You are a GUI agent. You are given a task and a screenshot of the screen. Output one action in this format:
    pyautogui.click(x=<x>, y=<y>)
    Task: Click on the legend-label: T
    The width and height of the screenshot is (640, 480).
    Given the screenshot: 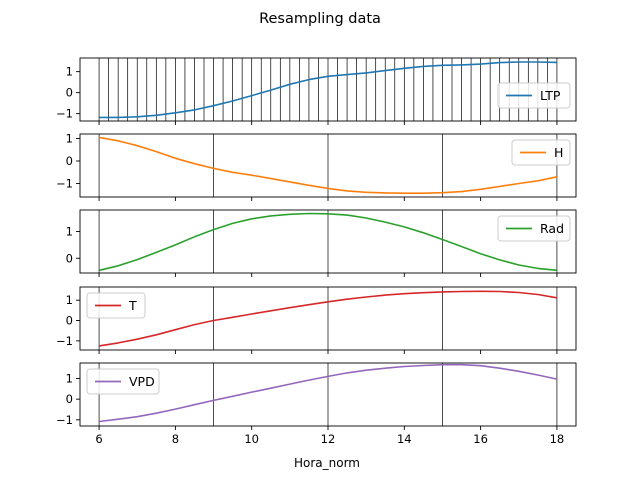 What is the action you would take?
    pyautogui.click(x=132, y=305)
    